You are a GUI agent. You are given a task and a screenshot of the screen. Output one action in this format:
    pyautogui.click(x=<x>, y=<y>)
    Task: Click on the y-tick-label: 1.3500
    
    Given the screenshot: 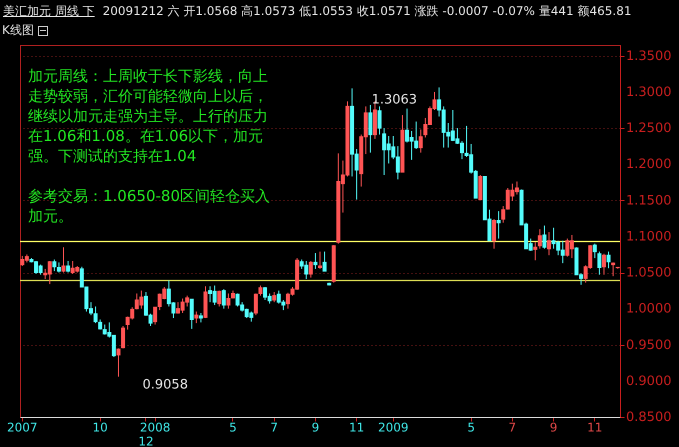 What is the action you would take?
    pyautogui.click(x=649, y=56)
    